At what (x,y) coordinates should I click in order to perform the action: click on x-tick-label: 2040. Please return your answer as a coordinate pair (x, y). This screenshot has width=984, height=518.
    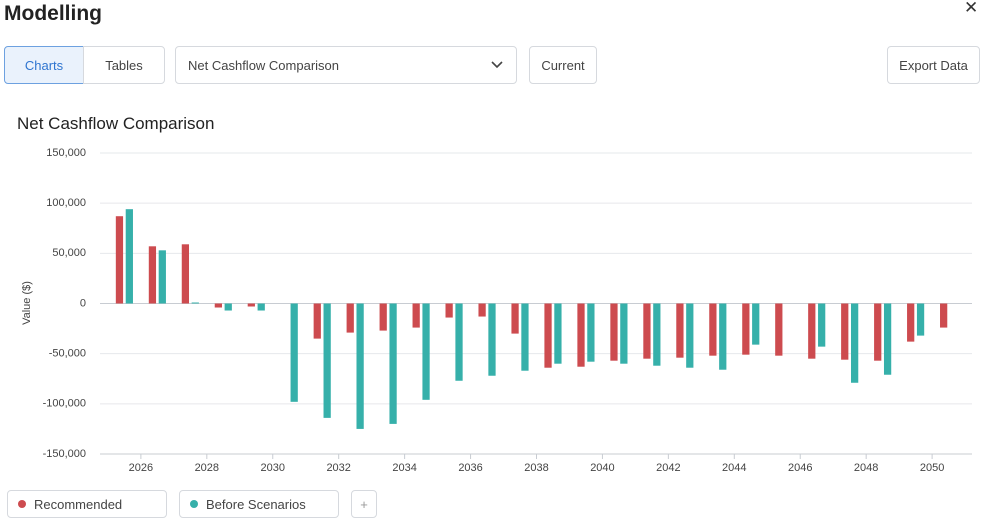
    Looking at the image, I should click on (602, 468).